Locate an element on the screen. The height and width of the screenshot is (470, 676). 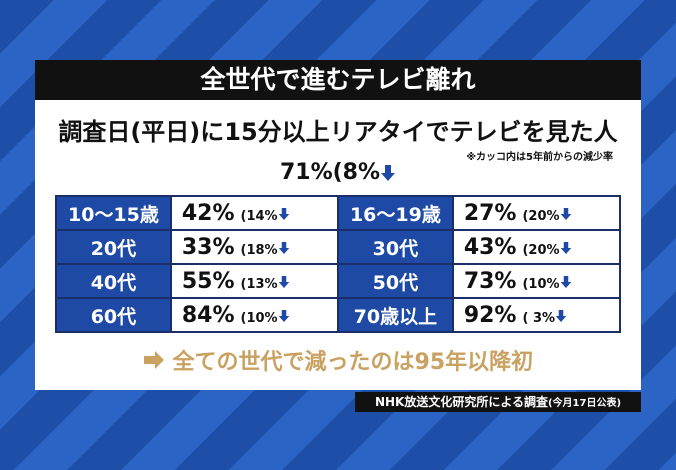
age-label: 30代 is located at coordinates (395, 247).